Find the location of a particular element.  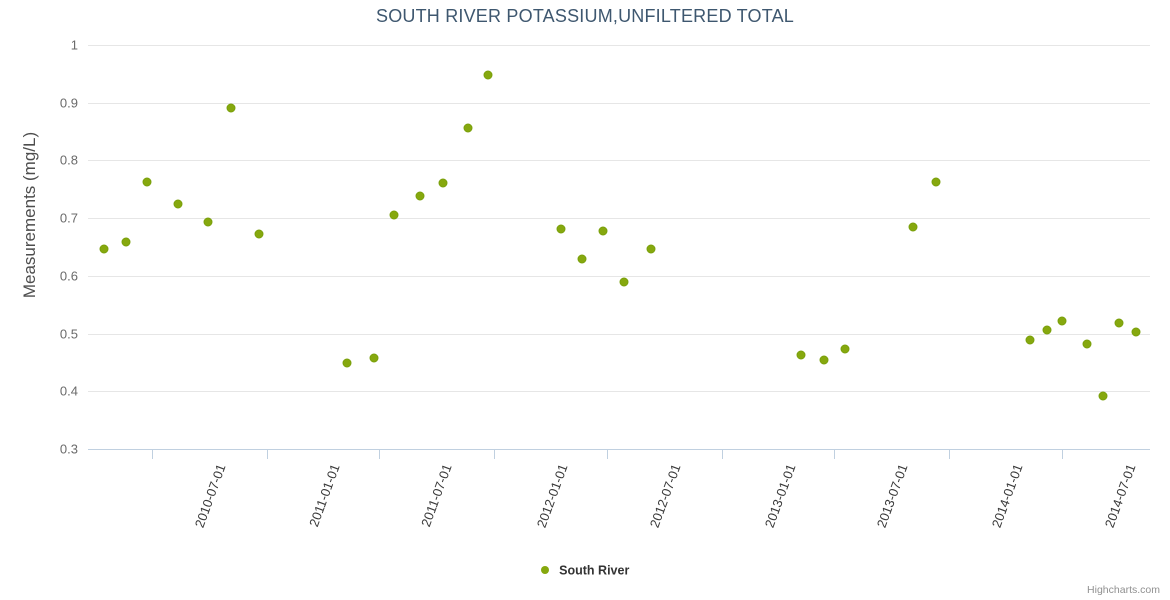

x-axis-tick-label: 2010-07-01 is located at coordinates (210, 496).